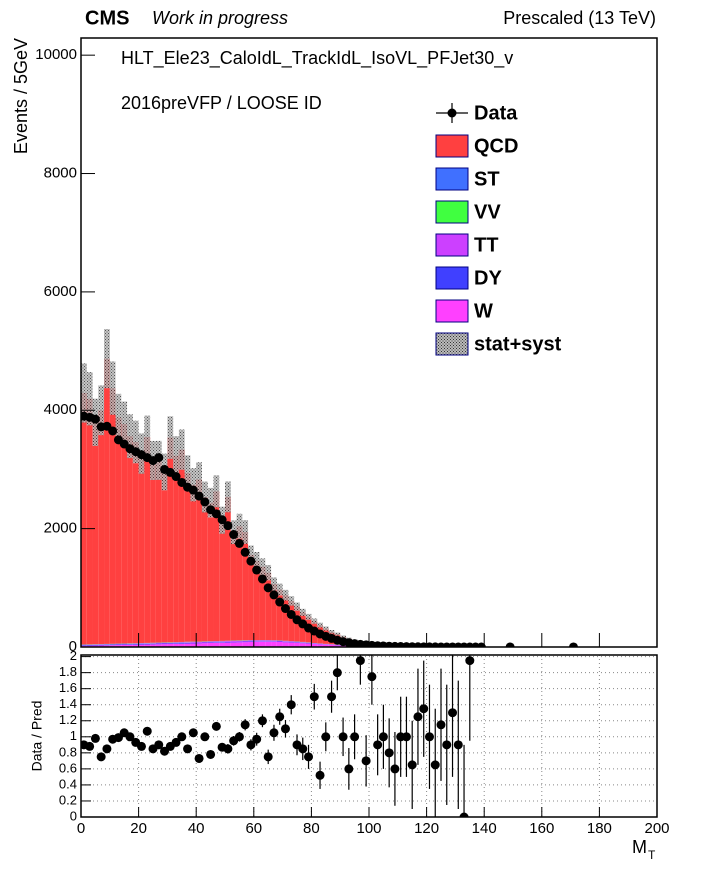 This screenshot has height=872, width=716. Describe the element at coordinates (487, 212) in the screenshot. I see `legend-label: VV` at that location.